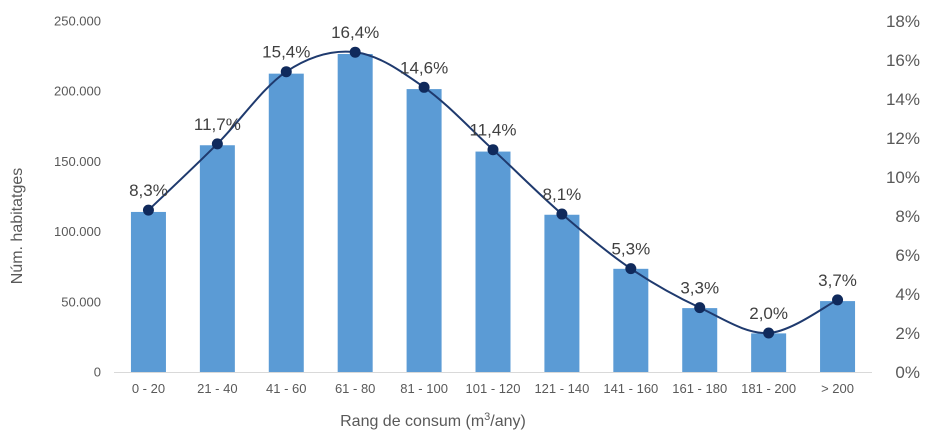  I want to click on data-label-4: 14,6%, so click(424, 67).